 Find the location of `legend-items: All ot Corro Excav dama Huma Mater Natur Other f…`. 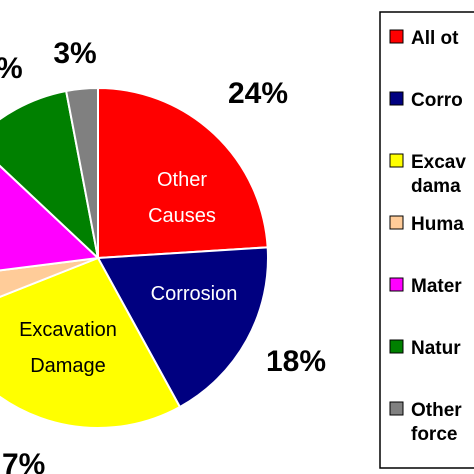

legend-items: All ot Corro Excav dama Huma Mater Natur Other f… is located at coordinates (427, 236).